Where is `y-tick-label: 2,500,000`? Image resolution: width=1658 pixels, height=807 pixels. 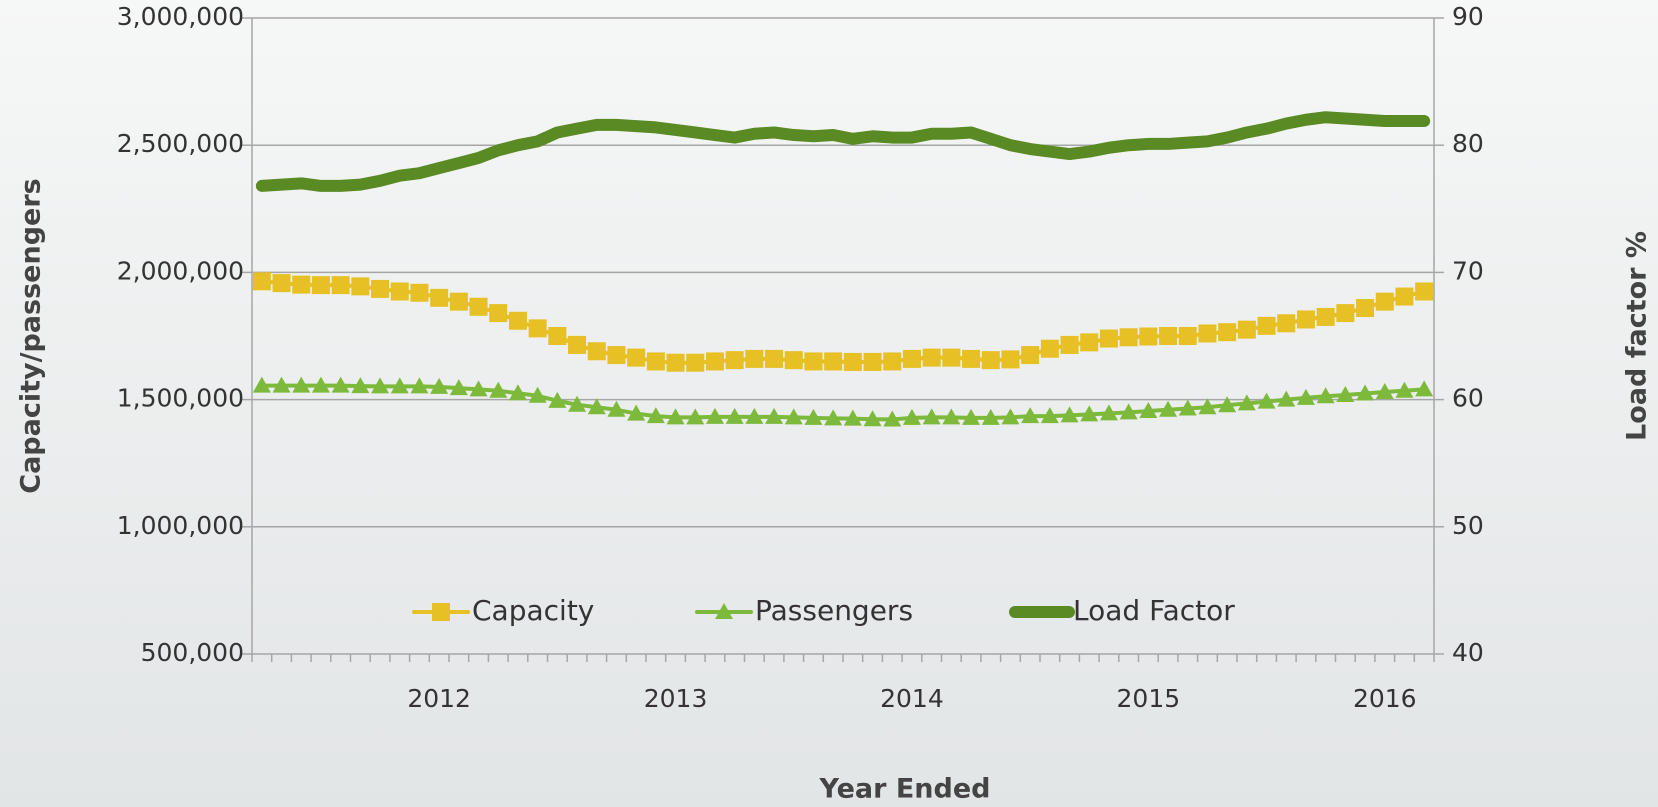 y-tick-label: 2,500,000 is located at coordinates (180, 143).